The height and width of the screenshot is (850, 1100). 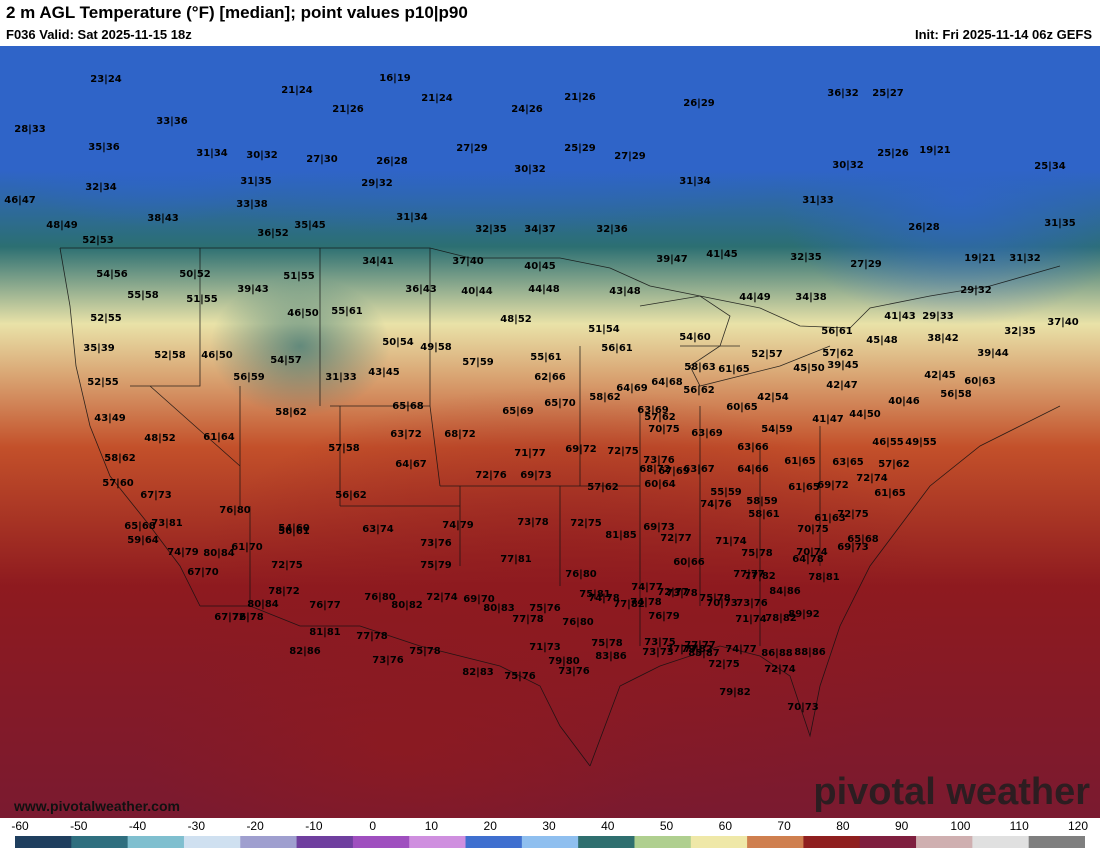 What do you see at coordinates (672, 259) in the screenshot?
I see `point-value: 39|47` at bounding box center [672, 259].